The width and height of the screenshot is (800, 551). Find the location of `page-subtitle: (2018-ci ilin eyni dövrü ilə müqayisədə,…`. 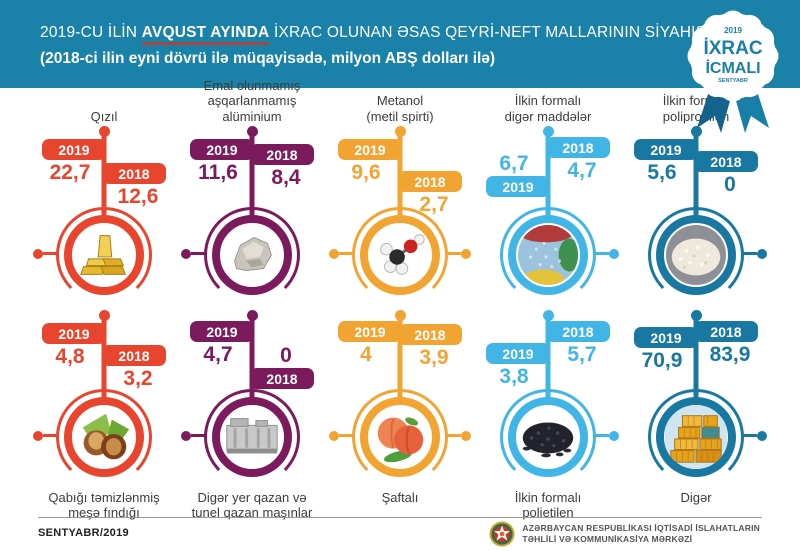

page-subtitle: (2018-ci ilin eyni dövrü ilə müqayisədə,… is located at coordinates (268, 58).